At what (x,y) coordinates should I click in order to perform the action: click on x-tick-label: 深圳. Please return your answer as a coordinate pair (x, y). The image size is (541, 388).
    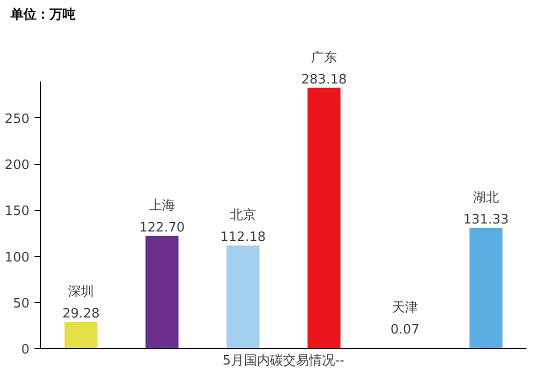
    Looking at the image, I should click on (81, 292).